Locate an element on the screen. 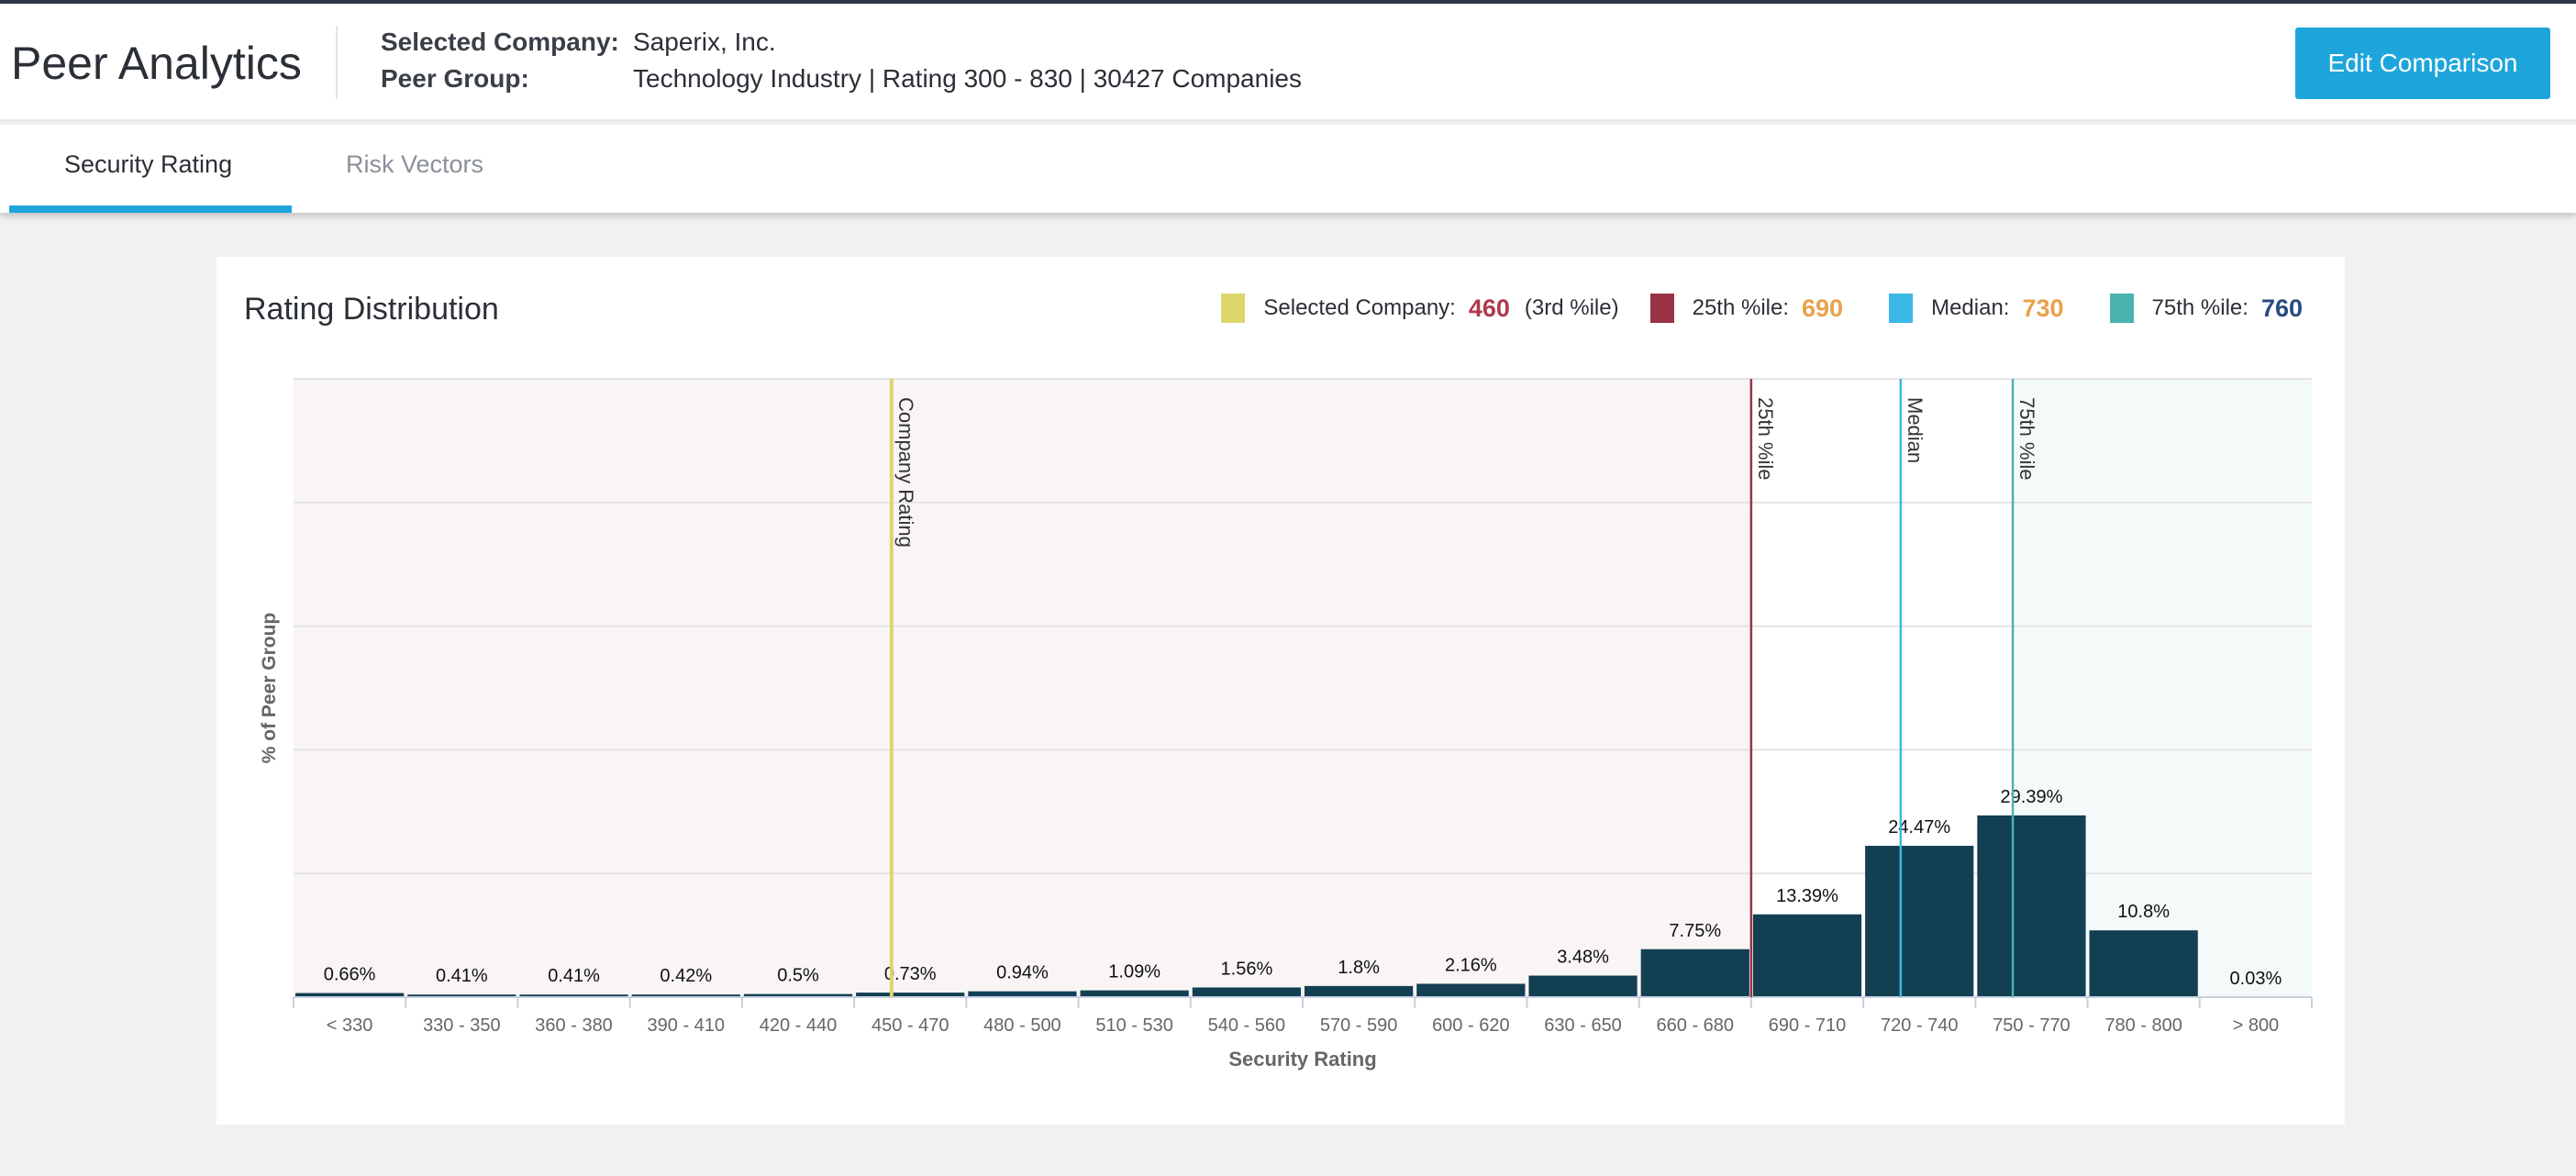 The image size is (2576, 1176). tab-risk-vectors: Risk Vectors is located at coordinates (415, 164).